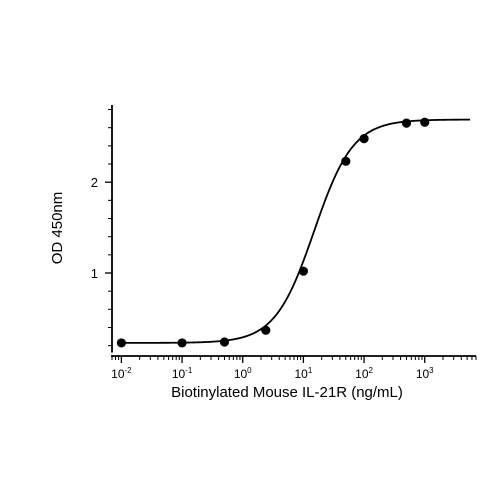 The height and width of the screenshot is (500, 500). I want to click on x-tick-label: 10⁻², so click(121, 373).